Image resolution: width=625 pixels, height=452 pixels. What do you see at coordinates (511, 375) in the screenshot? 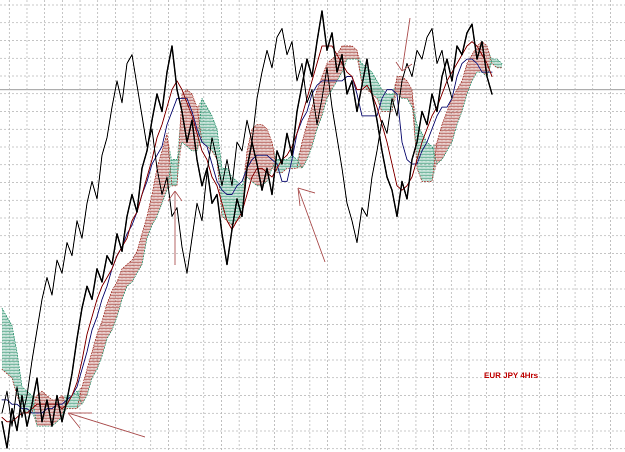
I see `text: EUR JPY 4Hrs` at bounding box center [511, 375].